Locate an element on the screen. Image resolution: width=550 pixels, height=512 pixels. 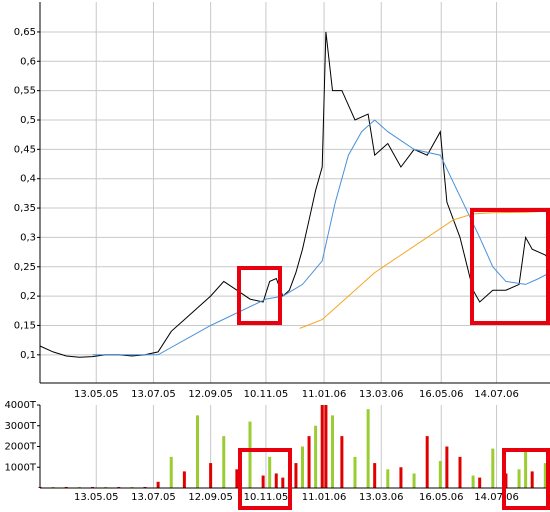
y-tick-label: 0,15 is located at coordinates (25, 325).